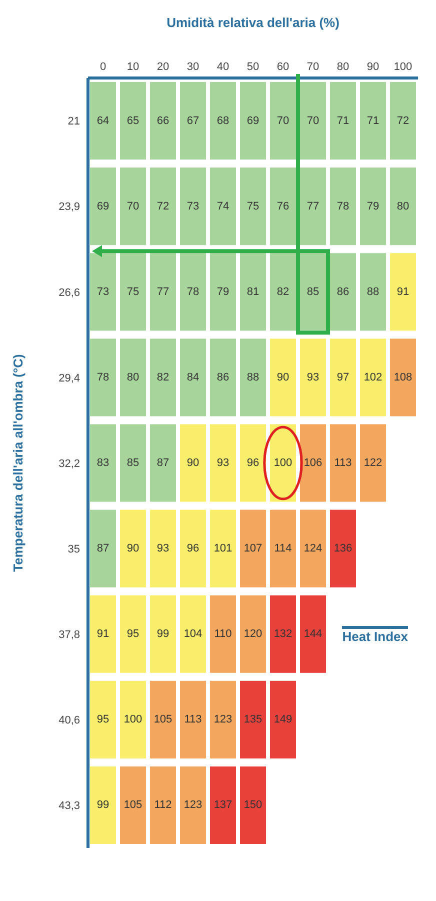  Describe the element at coordinates (373, 377) in the screenshot. I see `data-label: 102` at that location.